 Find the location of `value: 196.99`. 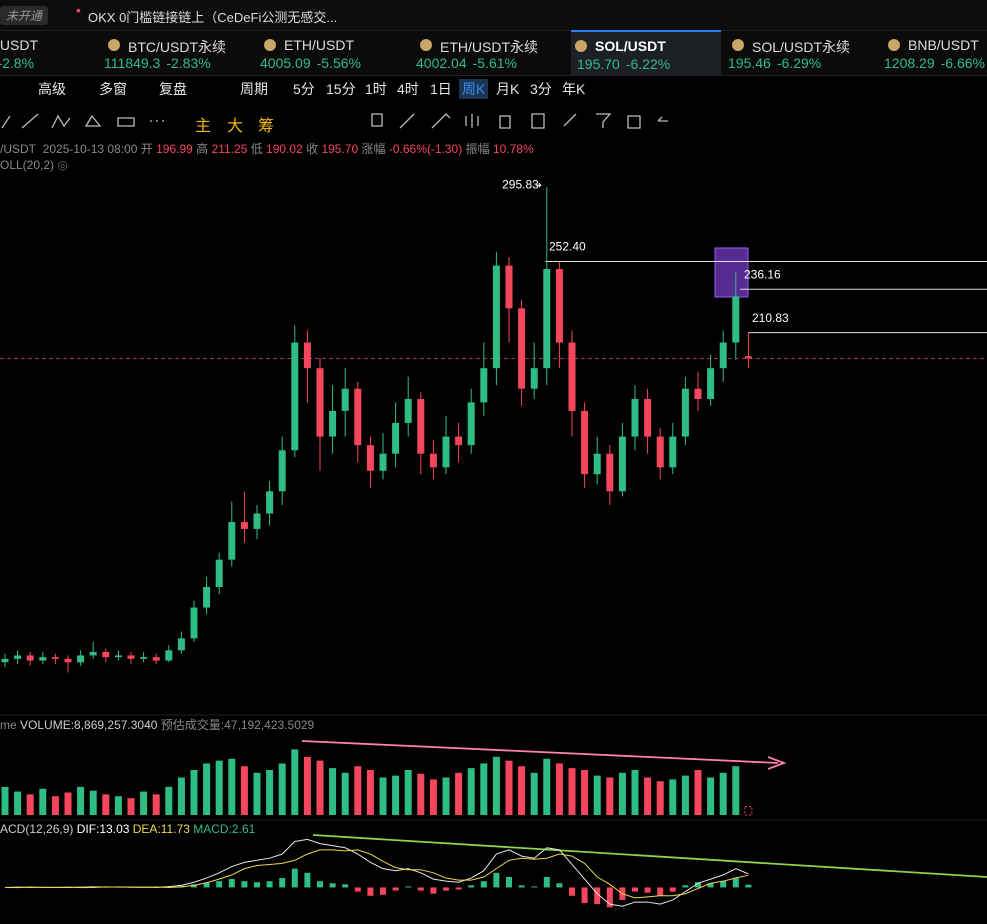

value: 196.99 is located at coordinates (174, 149).